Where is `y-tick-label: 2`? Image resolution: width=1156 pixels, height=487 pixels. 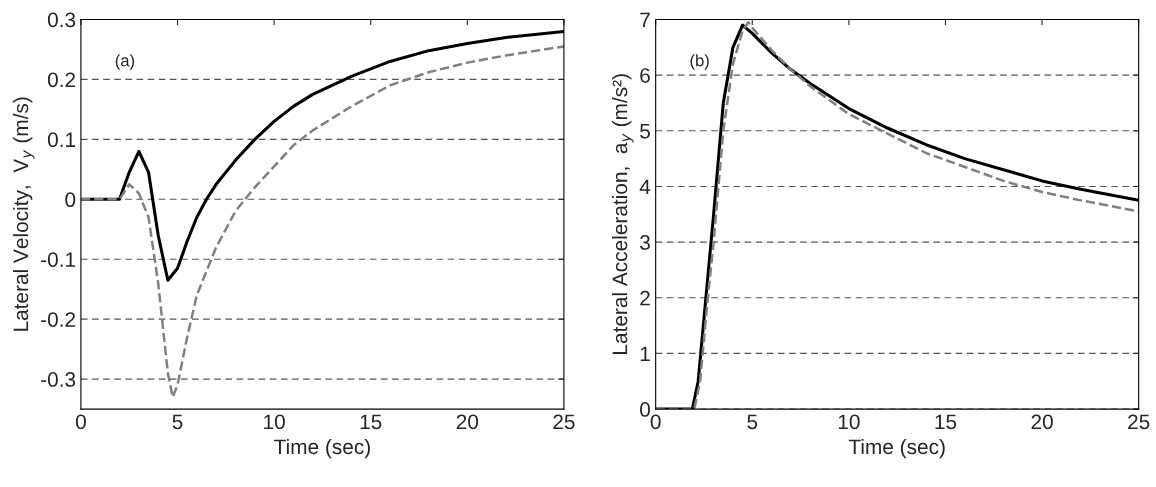 y-tick-label: 2 is located at coordinates (645, 298).